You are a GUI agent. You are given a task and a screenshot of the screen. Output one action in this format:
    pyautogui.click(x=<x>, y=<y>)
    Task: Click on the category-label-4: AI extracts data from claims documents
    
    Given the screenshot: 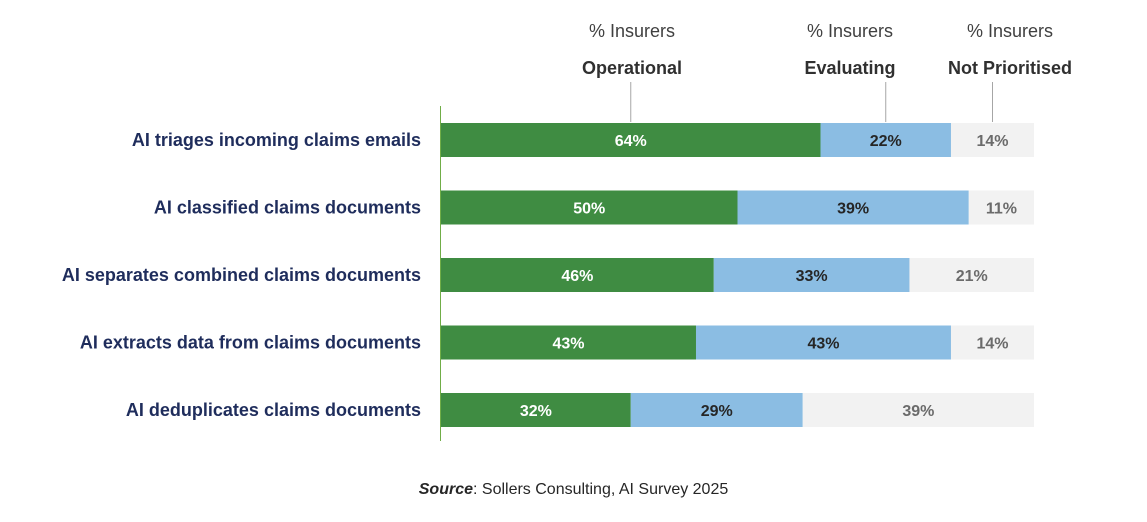 What is the action you would take?
    pyautogui.click(x=250, y=343)
    